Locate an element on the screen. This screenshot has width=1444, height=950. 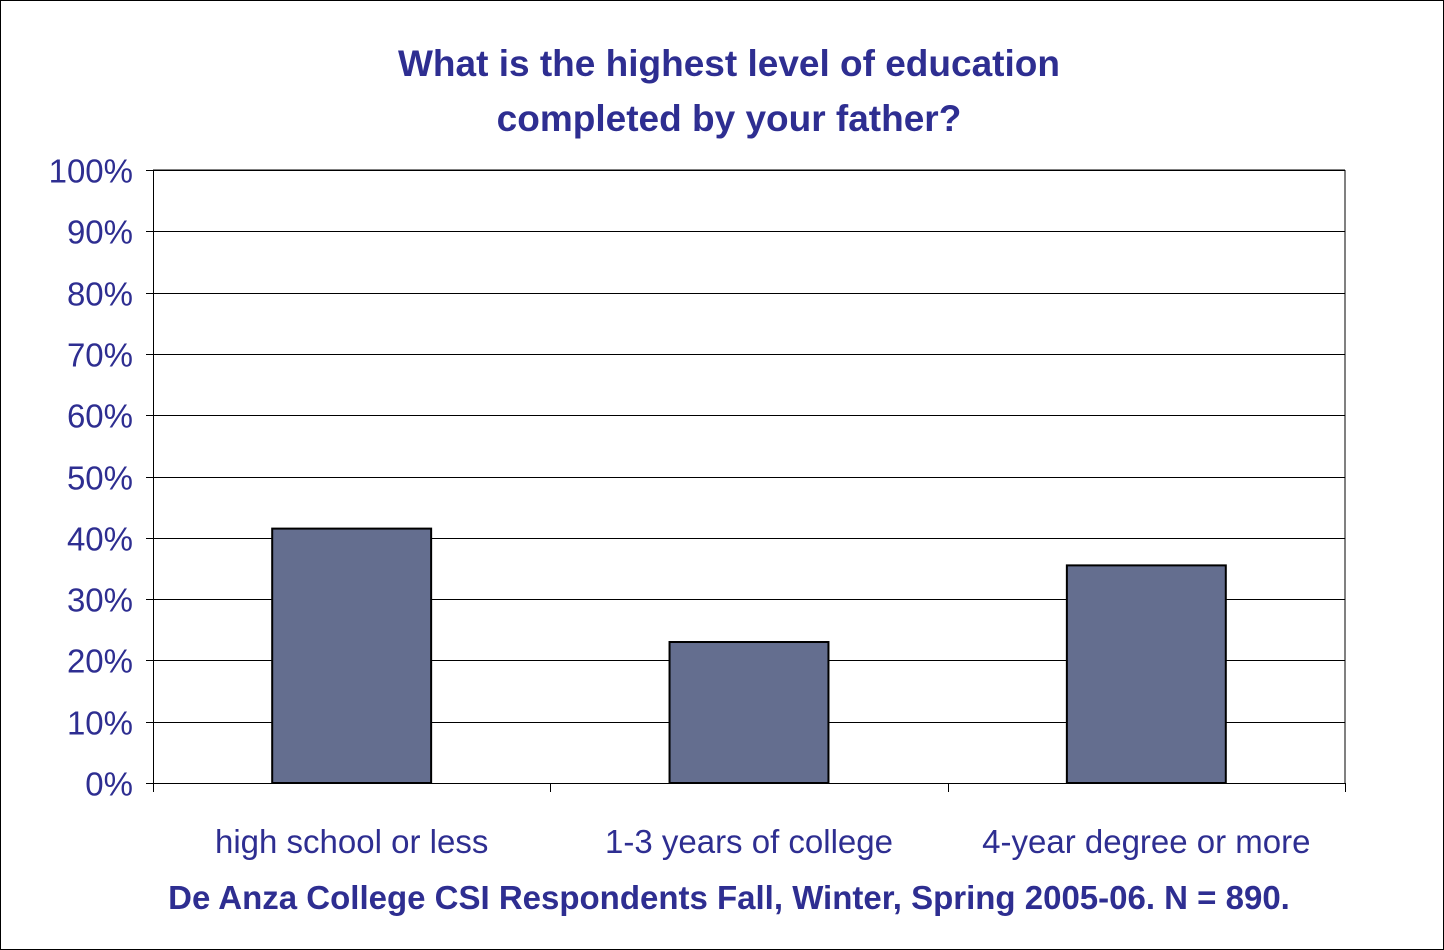
y-tick-label: 90% is located at coordinates (100, 232).